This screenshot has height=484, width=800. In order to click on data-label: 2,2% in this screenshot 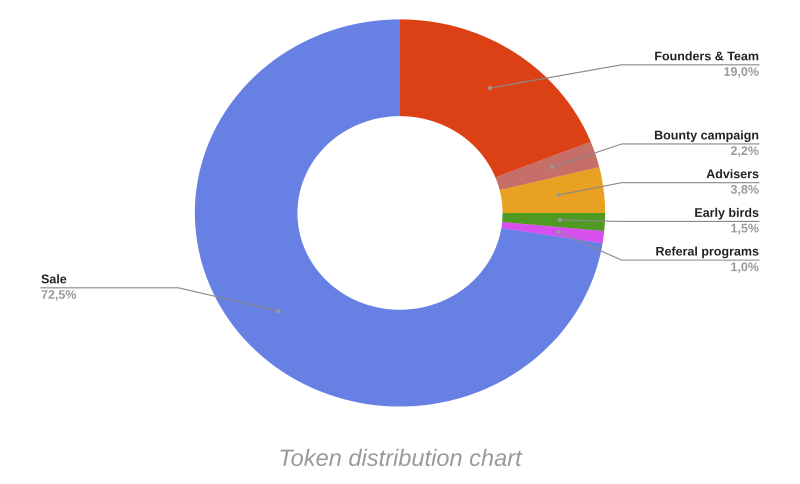, I will do `click(744, 151)`.